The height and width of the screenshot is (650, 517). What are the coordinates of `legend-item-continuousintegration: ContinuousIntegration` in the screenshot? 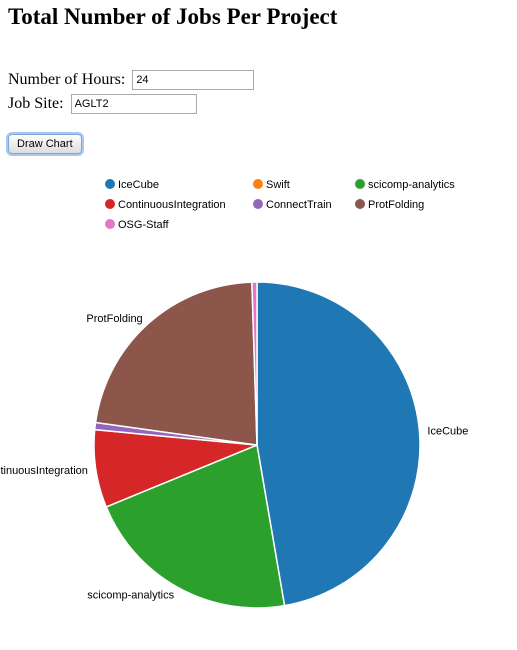 It's located at (165, 205).